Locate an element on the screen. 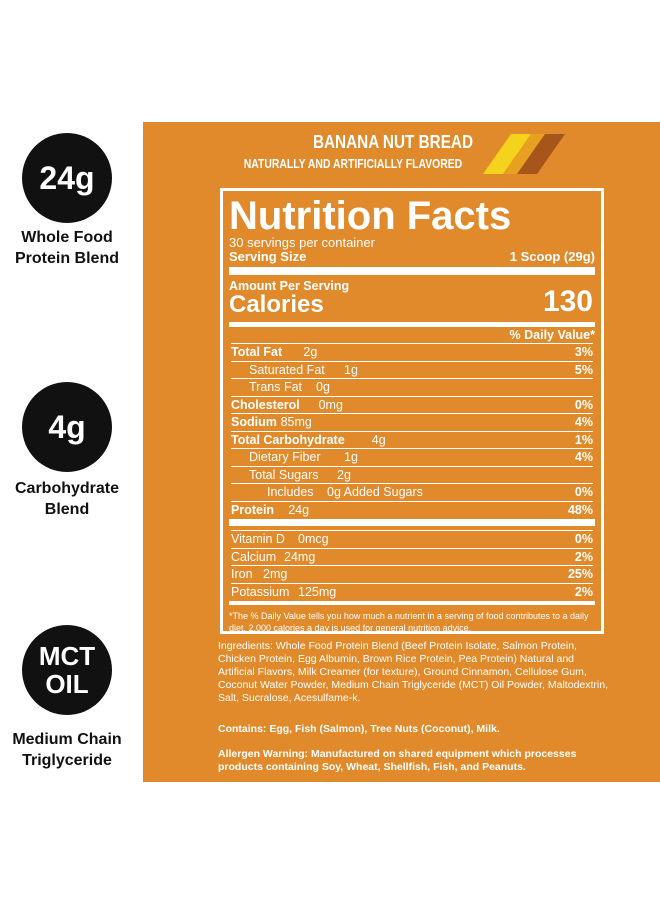 The height and width of the screenshot is (904, 660). dv-rule is located at coordinates (412, 324).